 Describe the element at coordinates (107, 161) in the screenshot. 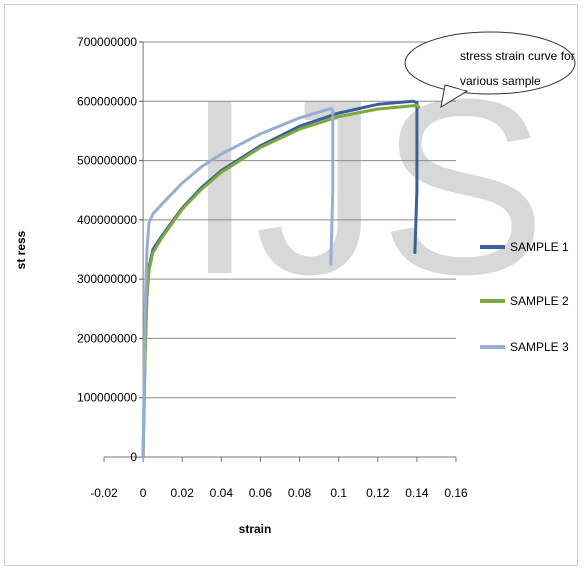

I see `y-tick-label: 500000000` at that location.